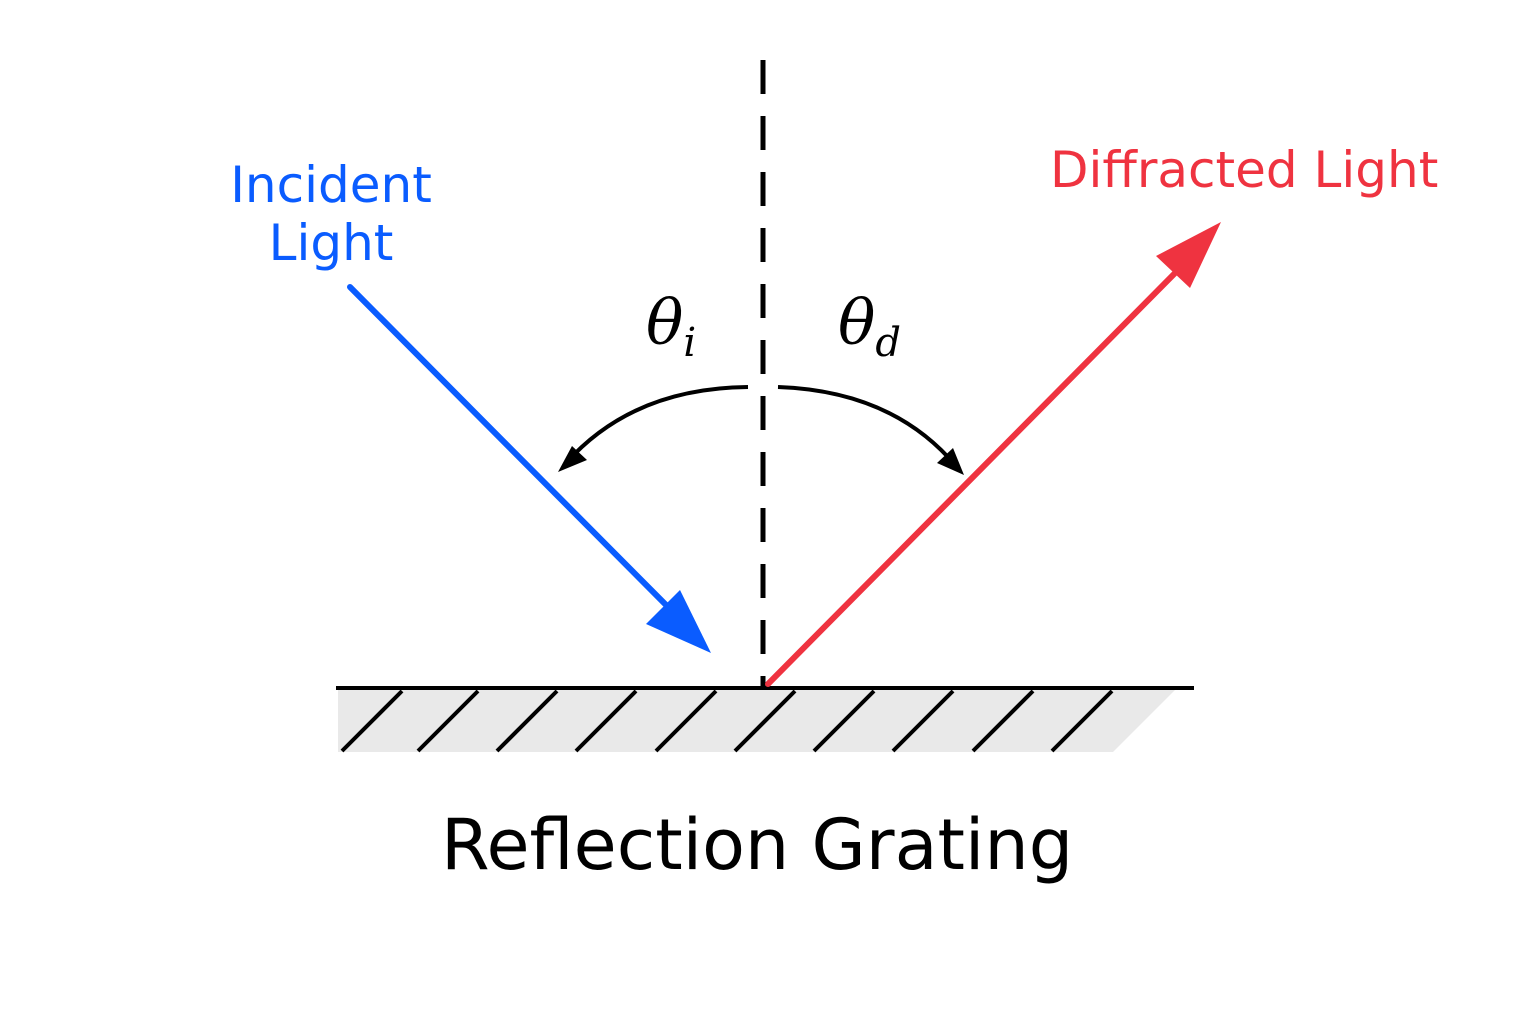 Image resolution: width=1536 pixels, height=1024 pixels. I want to click on incident-arrowhead, so click(678, 621).